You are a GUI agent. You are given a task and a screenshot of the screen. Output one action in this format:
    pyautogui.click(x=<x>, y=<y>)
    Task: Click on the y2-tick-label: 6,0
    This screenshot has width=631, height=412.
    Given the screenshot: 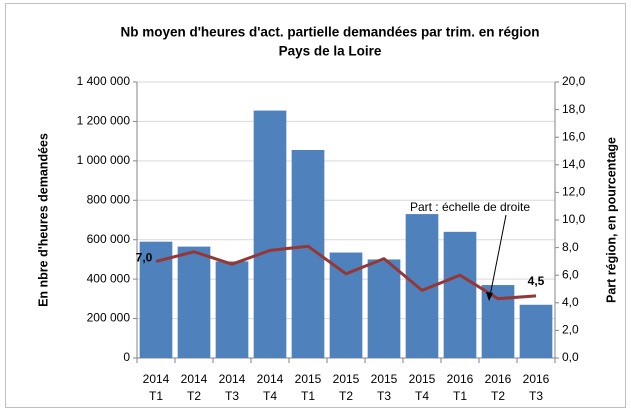 What is the action you would take?
    pyautogui.click(x=570, y=274)
    